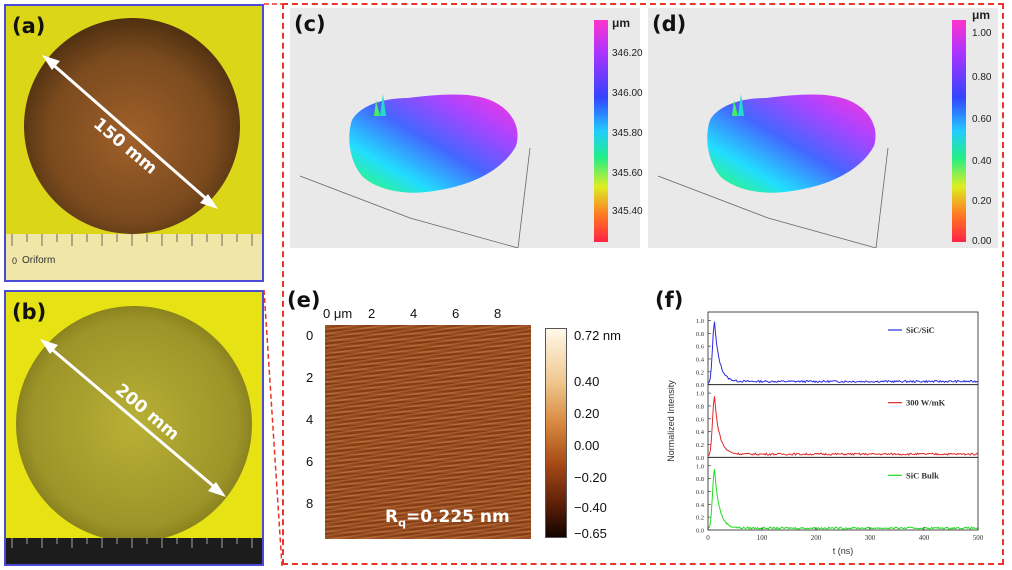 The width and height of the screenshot is (1012, 570). Describe the element at coordinates (924, 538) in the screenshot. I see `x-tick-label: 400` at that location.